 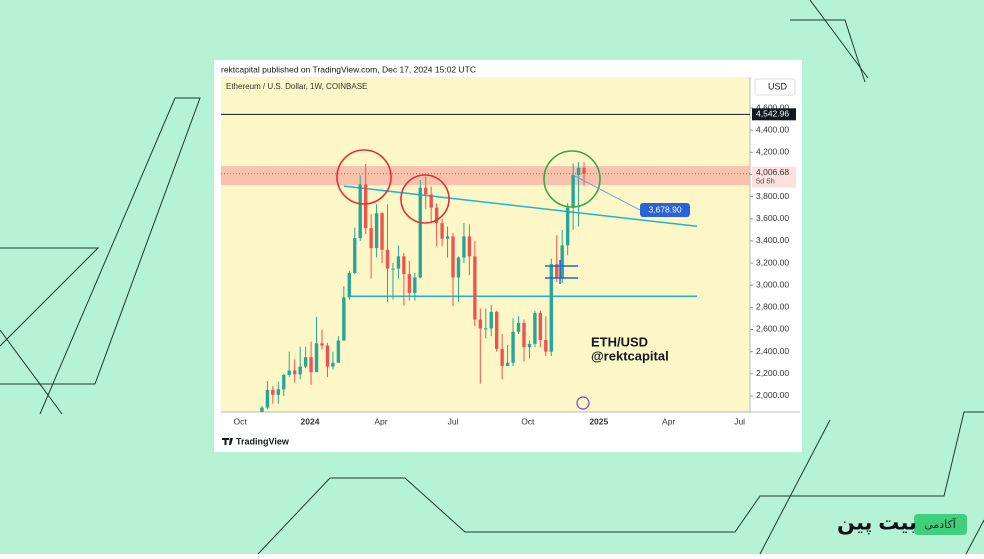 I want to click on symbol: Ethereum / U.S. Dollar, 1W, COINBASE, so click(x=296, y=86).